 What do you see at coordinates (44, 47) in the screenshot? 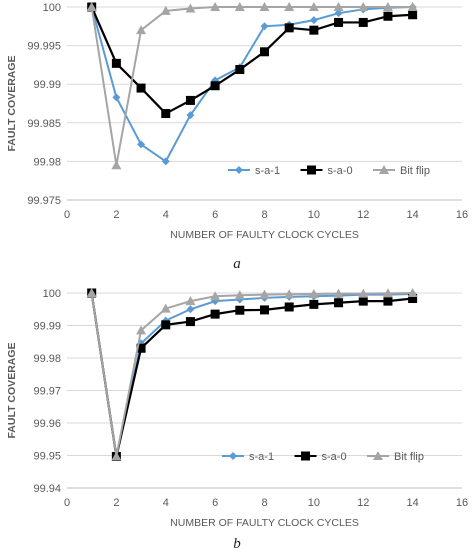
I see `y-tick-label: 99.995` at bounding box center [44, 47].